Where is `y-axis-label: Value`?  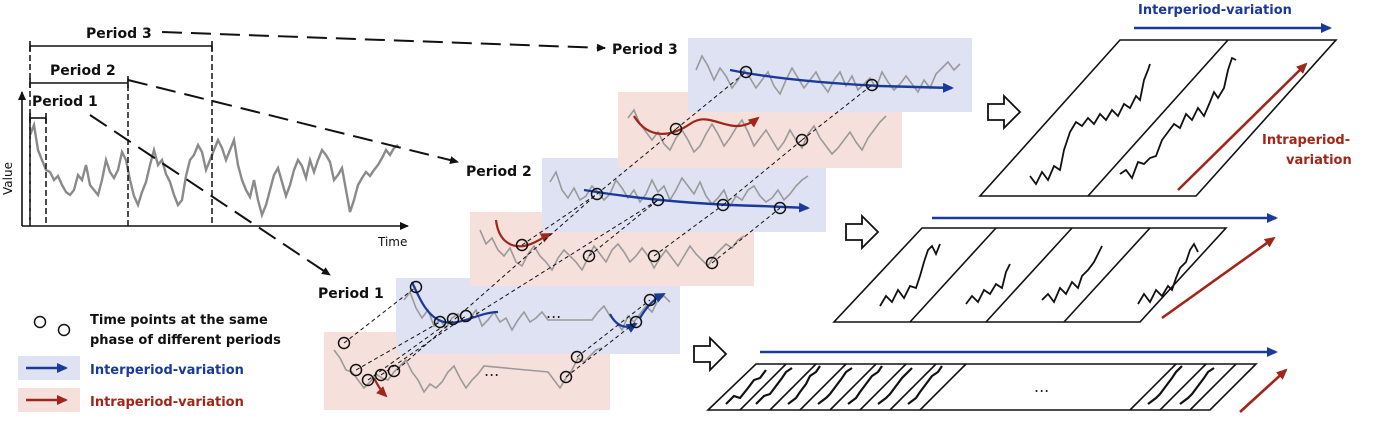
y-axis-label: Value is located at coordinates (8, 178).